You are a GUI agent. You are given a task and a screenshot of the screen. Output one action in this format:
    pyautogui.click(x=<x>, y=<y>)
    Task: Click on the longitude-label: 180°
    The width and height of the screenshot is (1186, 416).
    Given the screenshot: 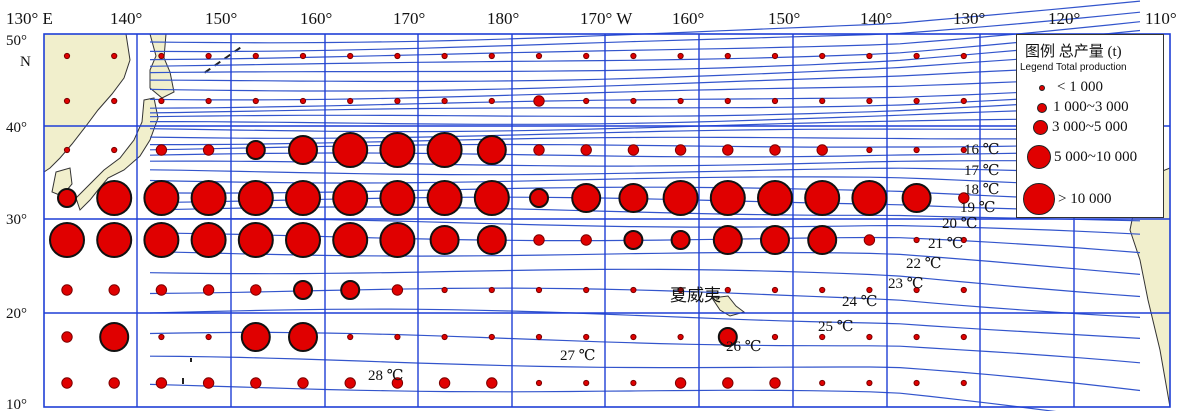 What is the action you would take?
    pyautogui.click(x=503, y=18)
    